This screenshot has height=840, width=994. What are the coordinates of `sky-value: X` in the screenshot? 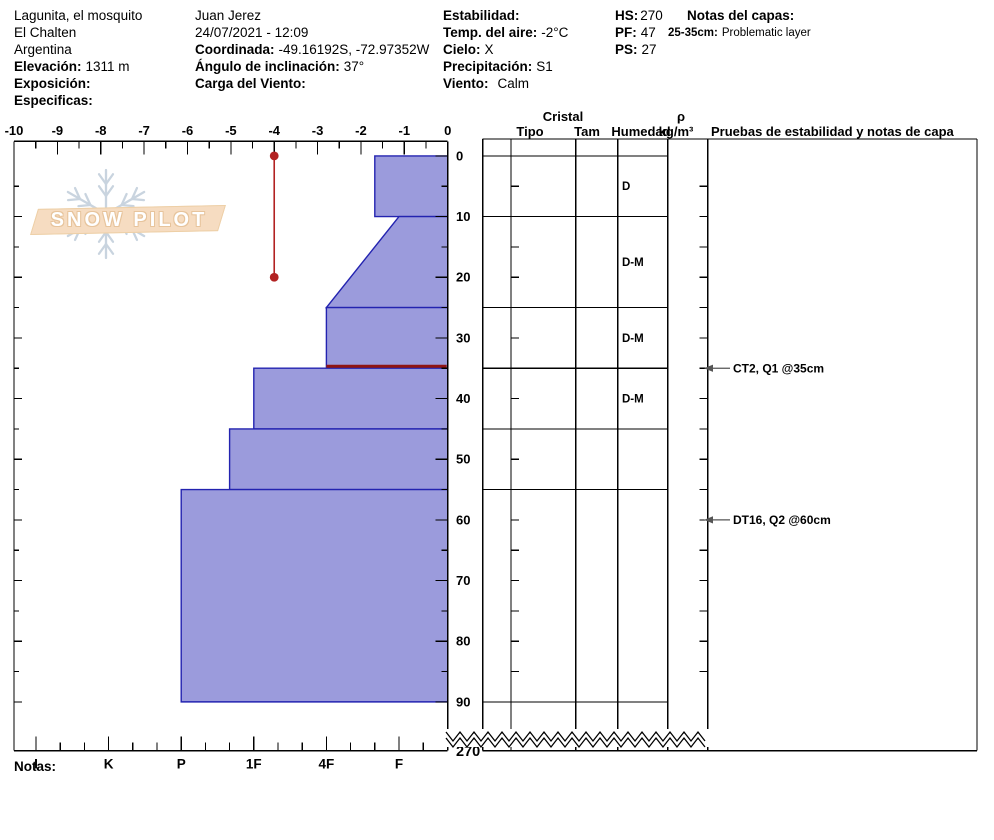 It's located at (489, 49).